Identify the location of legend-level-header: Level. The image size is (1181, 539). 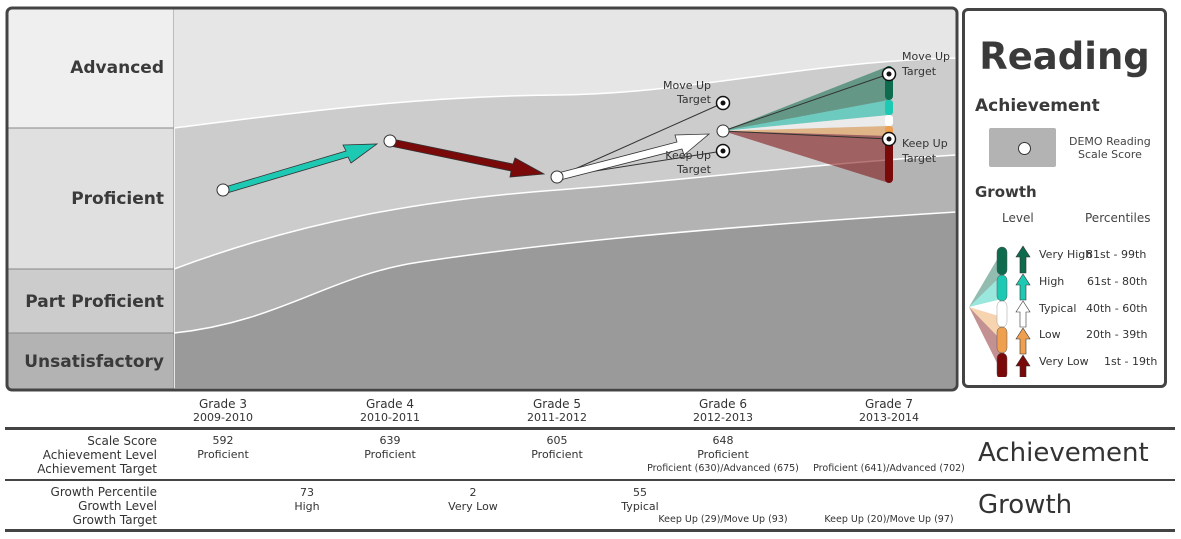
(1018, 218).